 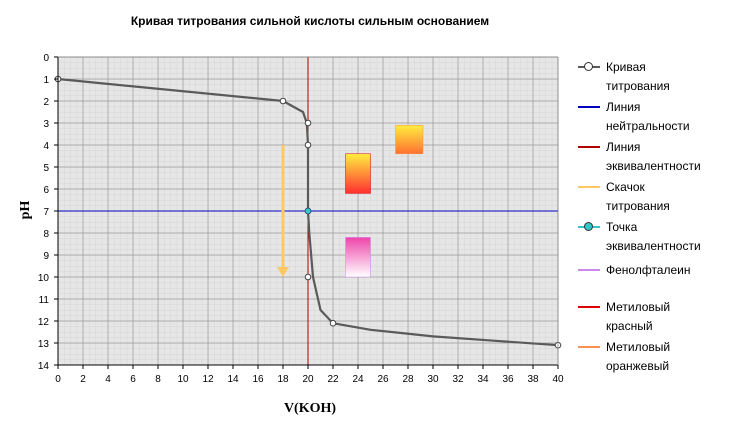 What do you see at coordinates (208, 379) in the screenshot?
I see `x-tick-label: 12` at bounding box center [208, 379].